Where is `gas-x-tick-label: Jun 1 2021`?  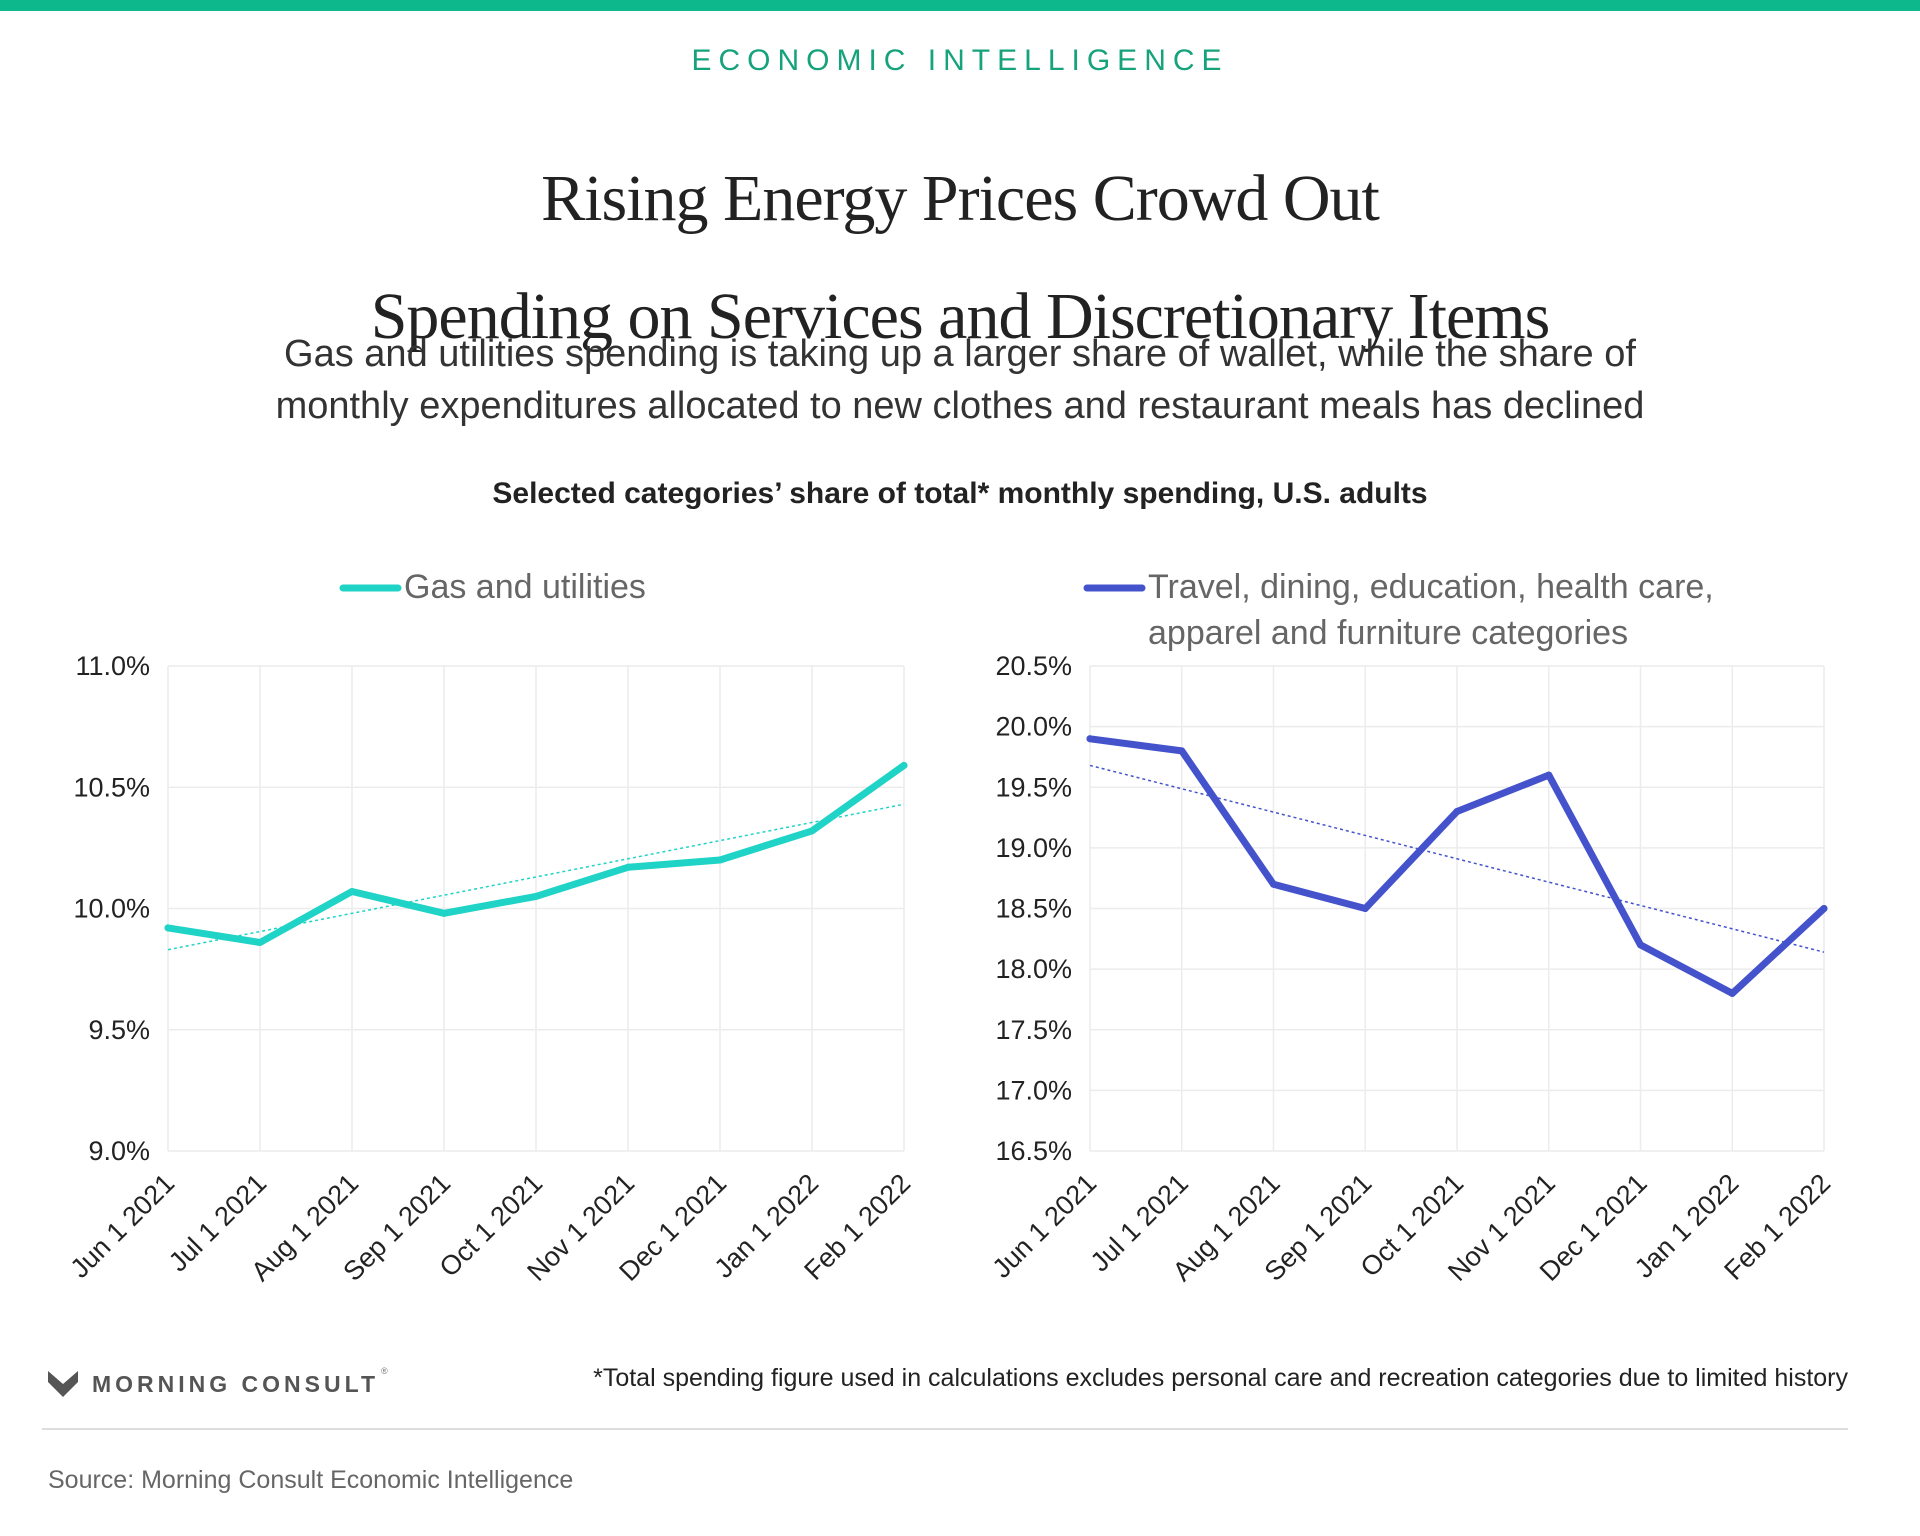
gas-x-tick-label: Jun 1 2021 is located at coordinates (123, 1226).